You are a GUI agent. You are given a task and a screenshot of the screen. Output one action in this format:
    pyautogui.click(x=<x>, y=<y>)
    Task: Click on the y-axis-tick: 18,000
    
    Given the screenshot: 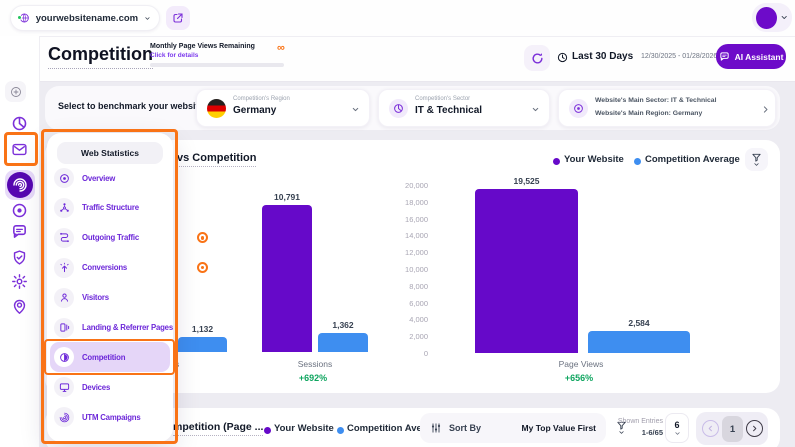 What is the action you would take?
    pyautogui.click(x=416, y=202)
    